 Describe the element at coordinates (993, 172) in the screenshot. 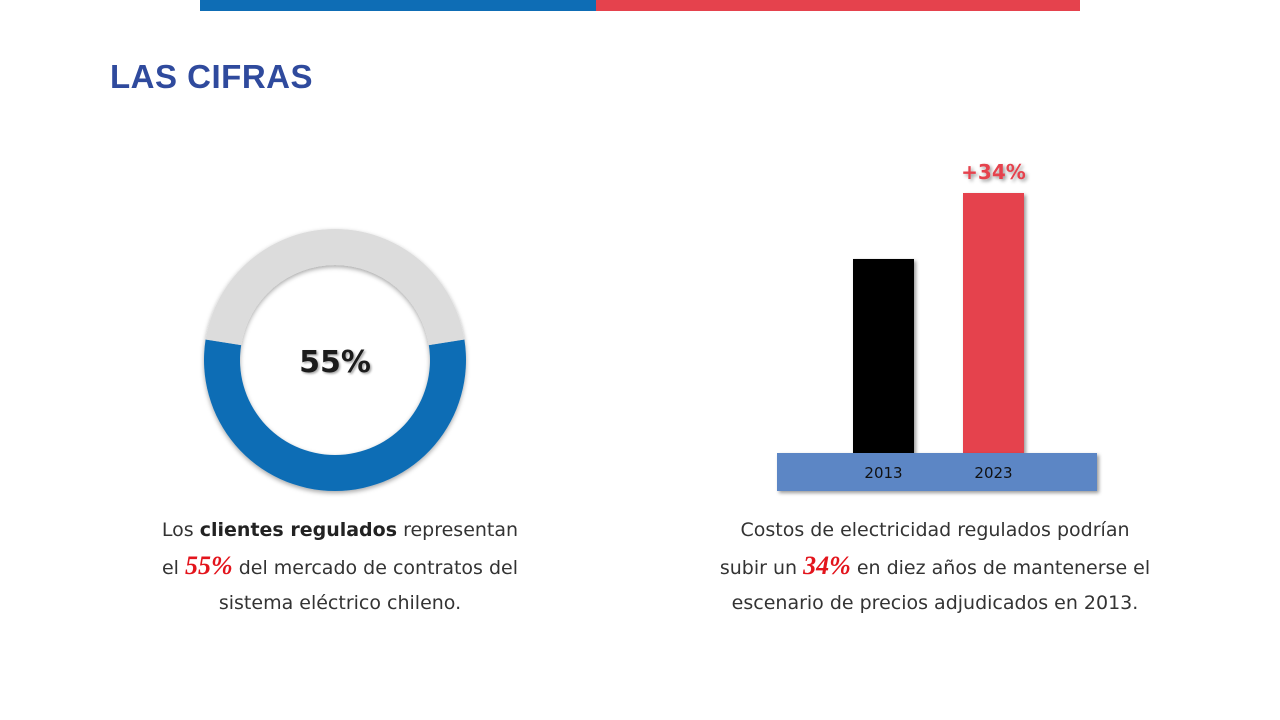

I see `bar-annotation-increase: +34%` at that location.